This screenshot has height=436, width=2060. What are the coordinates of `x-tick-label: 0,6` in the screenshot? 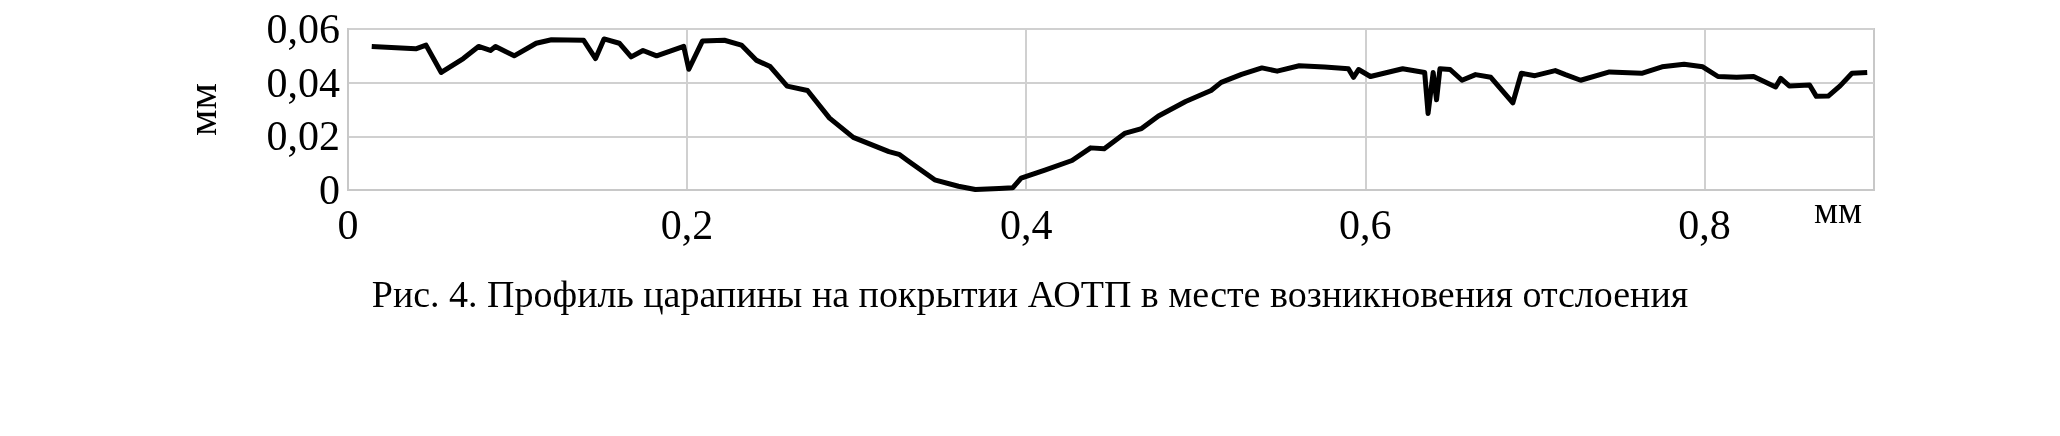 It's located at (1365, 225).